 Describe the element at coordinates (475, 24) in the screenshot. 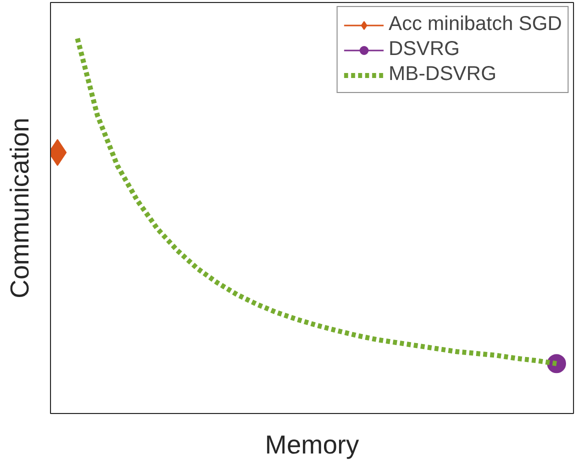

I see `legend-label: Acc minibatch SGD` at that location.